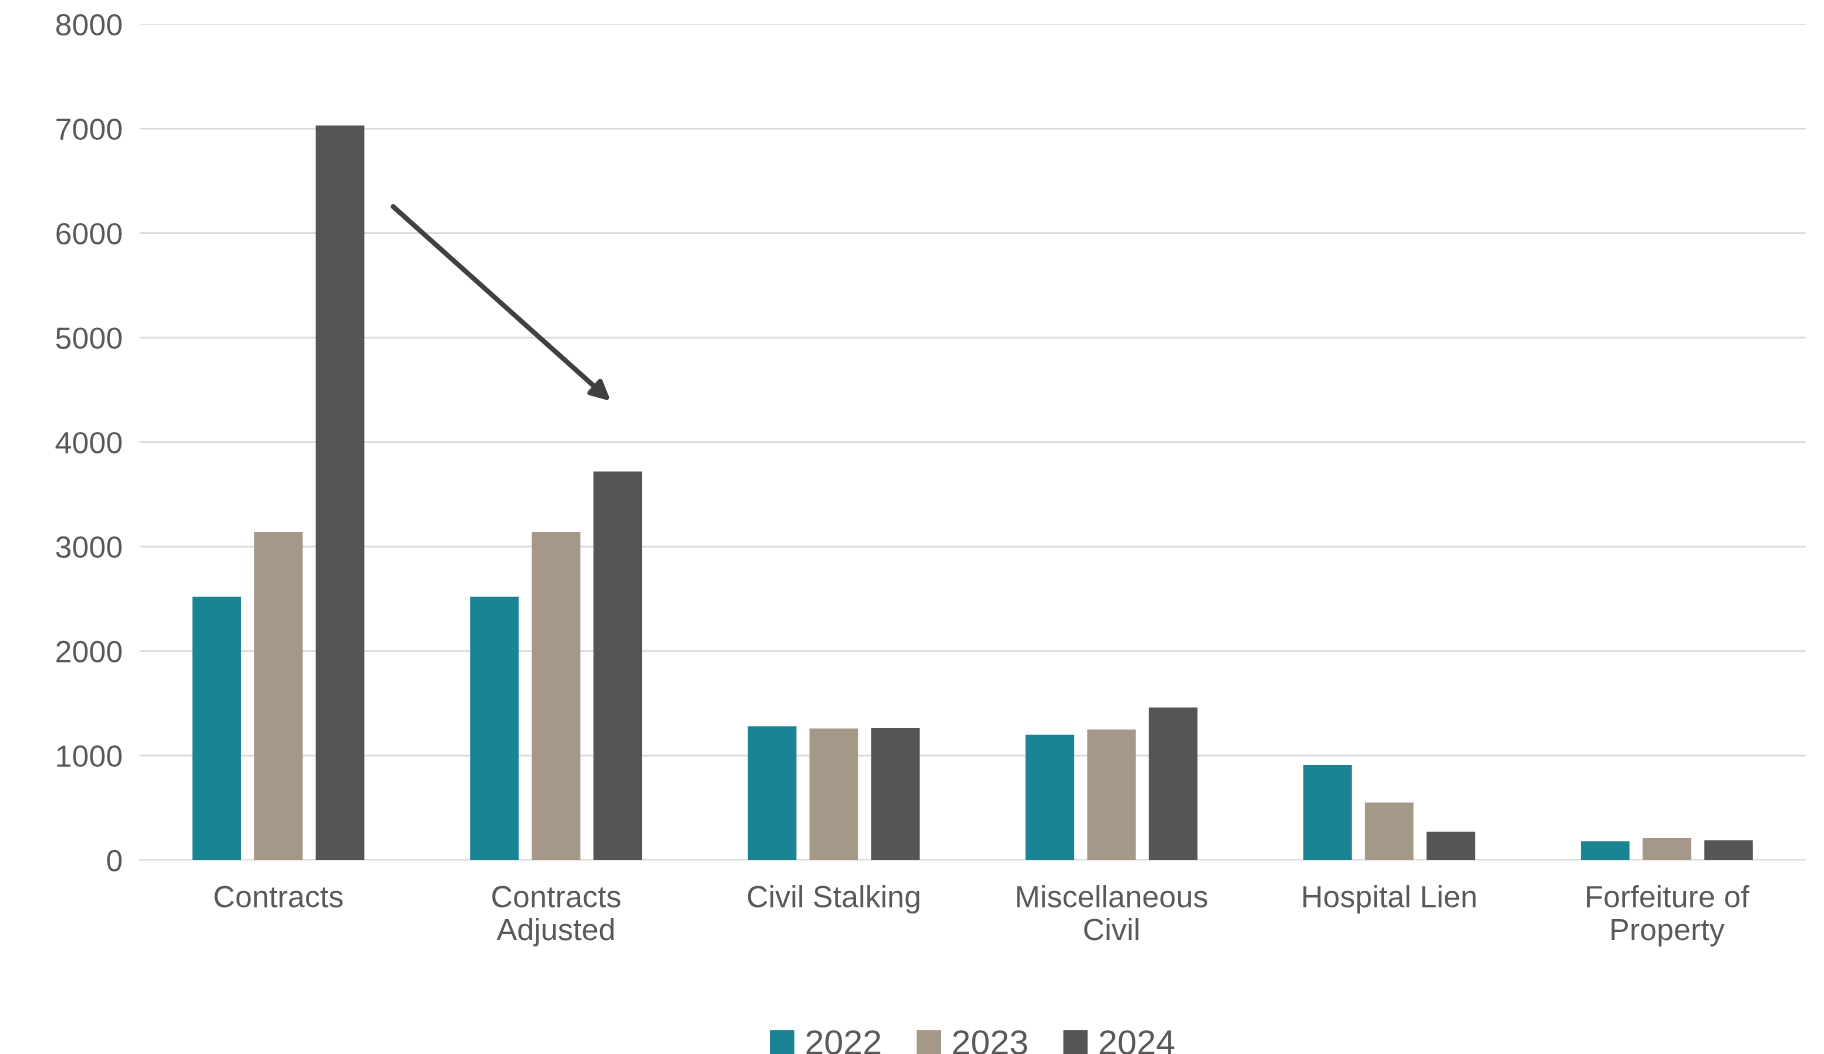 The image size is (1824, 1054). I want to click on x-tick-label: Hospital Lien, so click(1389, 899).